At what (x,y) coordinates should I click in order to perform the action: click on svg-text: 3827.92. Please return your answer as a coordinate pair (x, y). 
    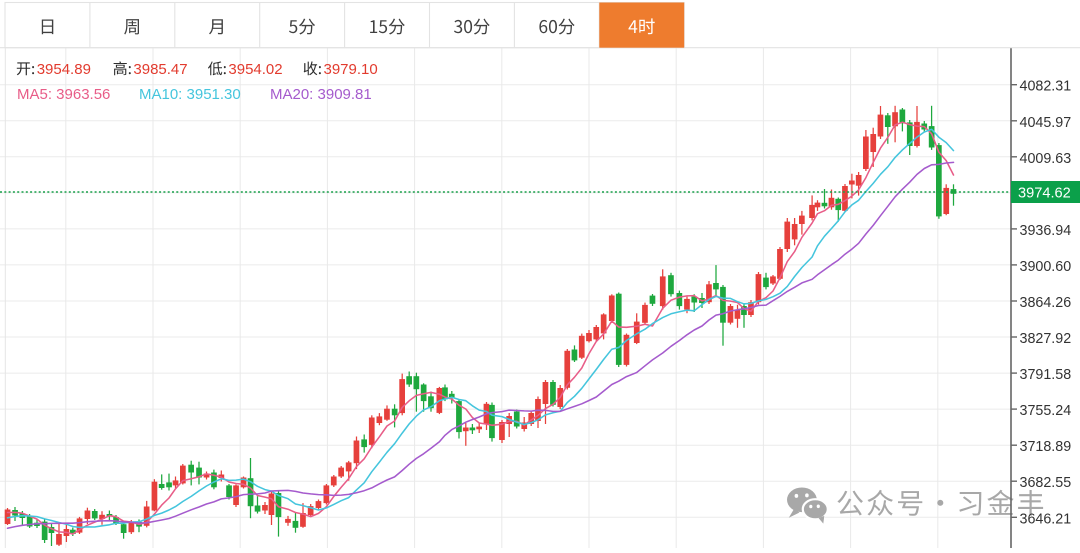
    Looking at the image, I should click on (1046, 339).